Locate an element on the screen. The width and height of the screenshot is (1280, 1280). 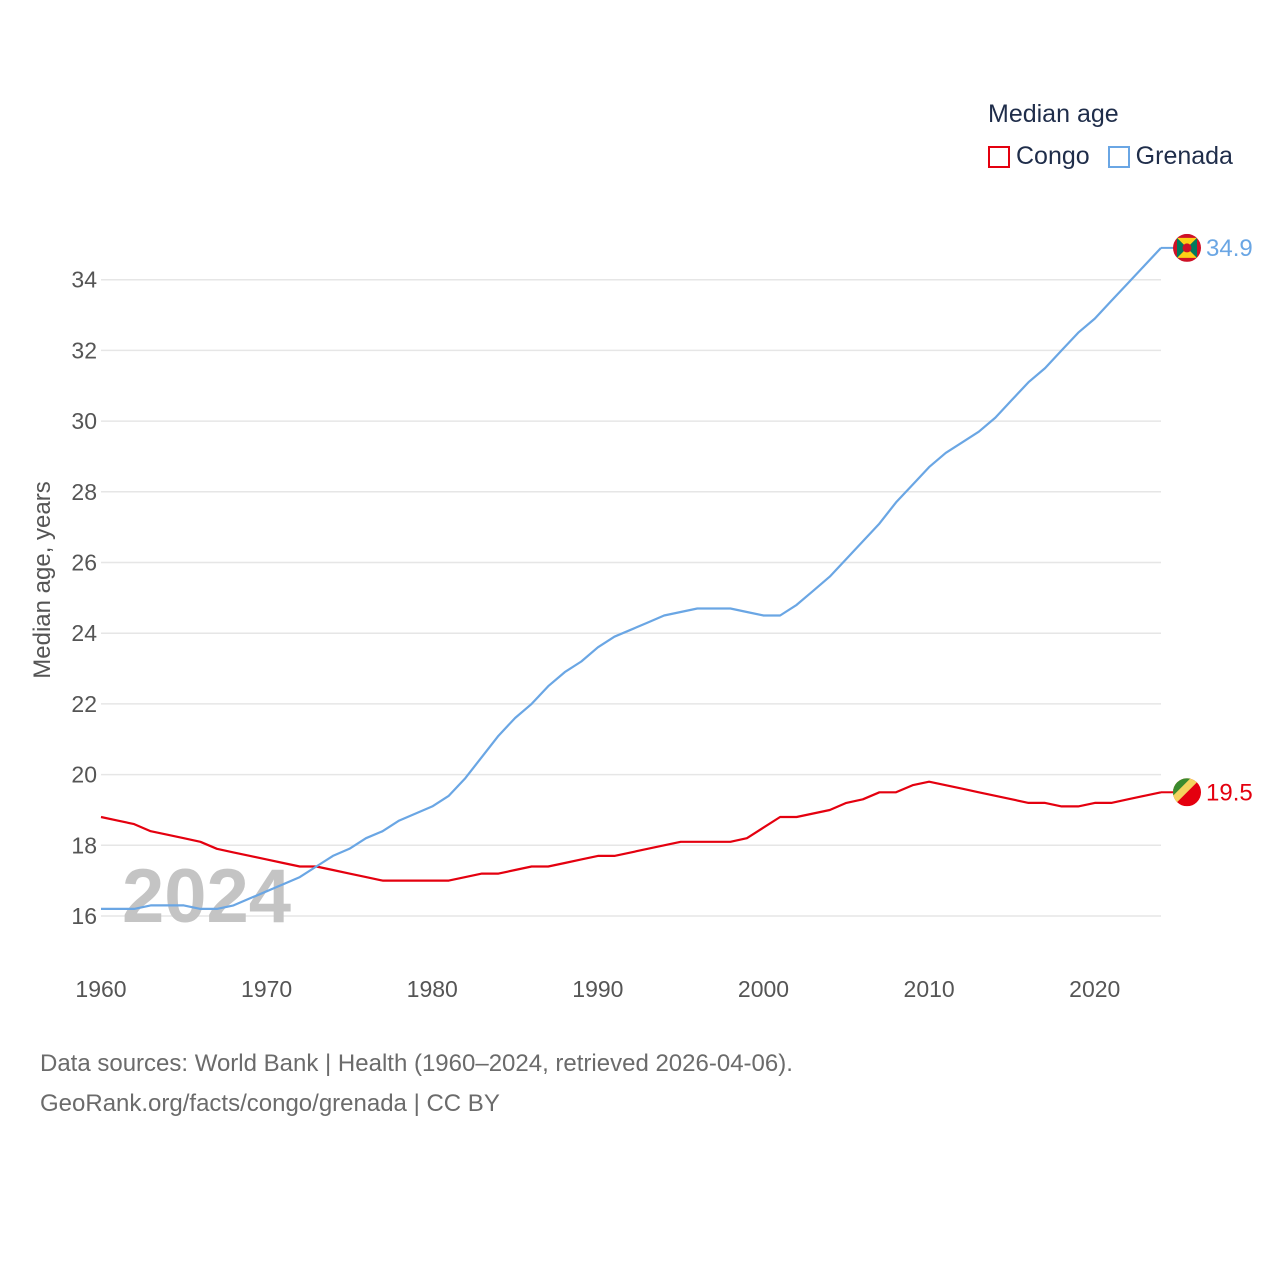
flag-green-right-grenada is located at coordinates (1192, 247).